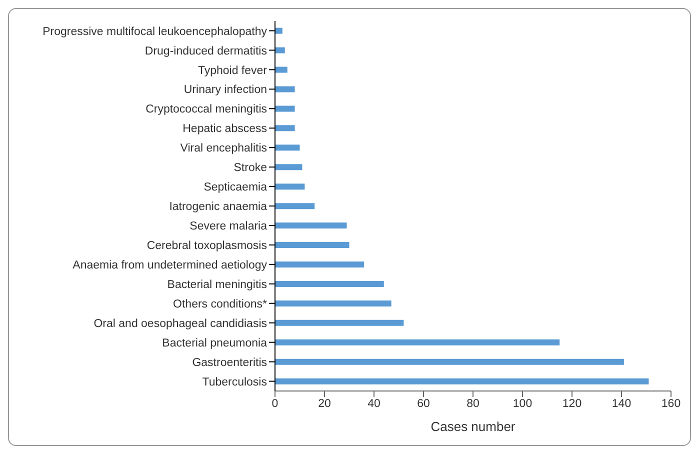 The width and height of the screenshot is (699, 454). What do you see at coordinates (374, 404) in the screenshot?
I see `x-tick-label: 40` at bounding box center [374, 404].